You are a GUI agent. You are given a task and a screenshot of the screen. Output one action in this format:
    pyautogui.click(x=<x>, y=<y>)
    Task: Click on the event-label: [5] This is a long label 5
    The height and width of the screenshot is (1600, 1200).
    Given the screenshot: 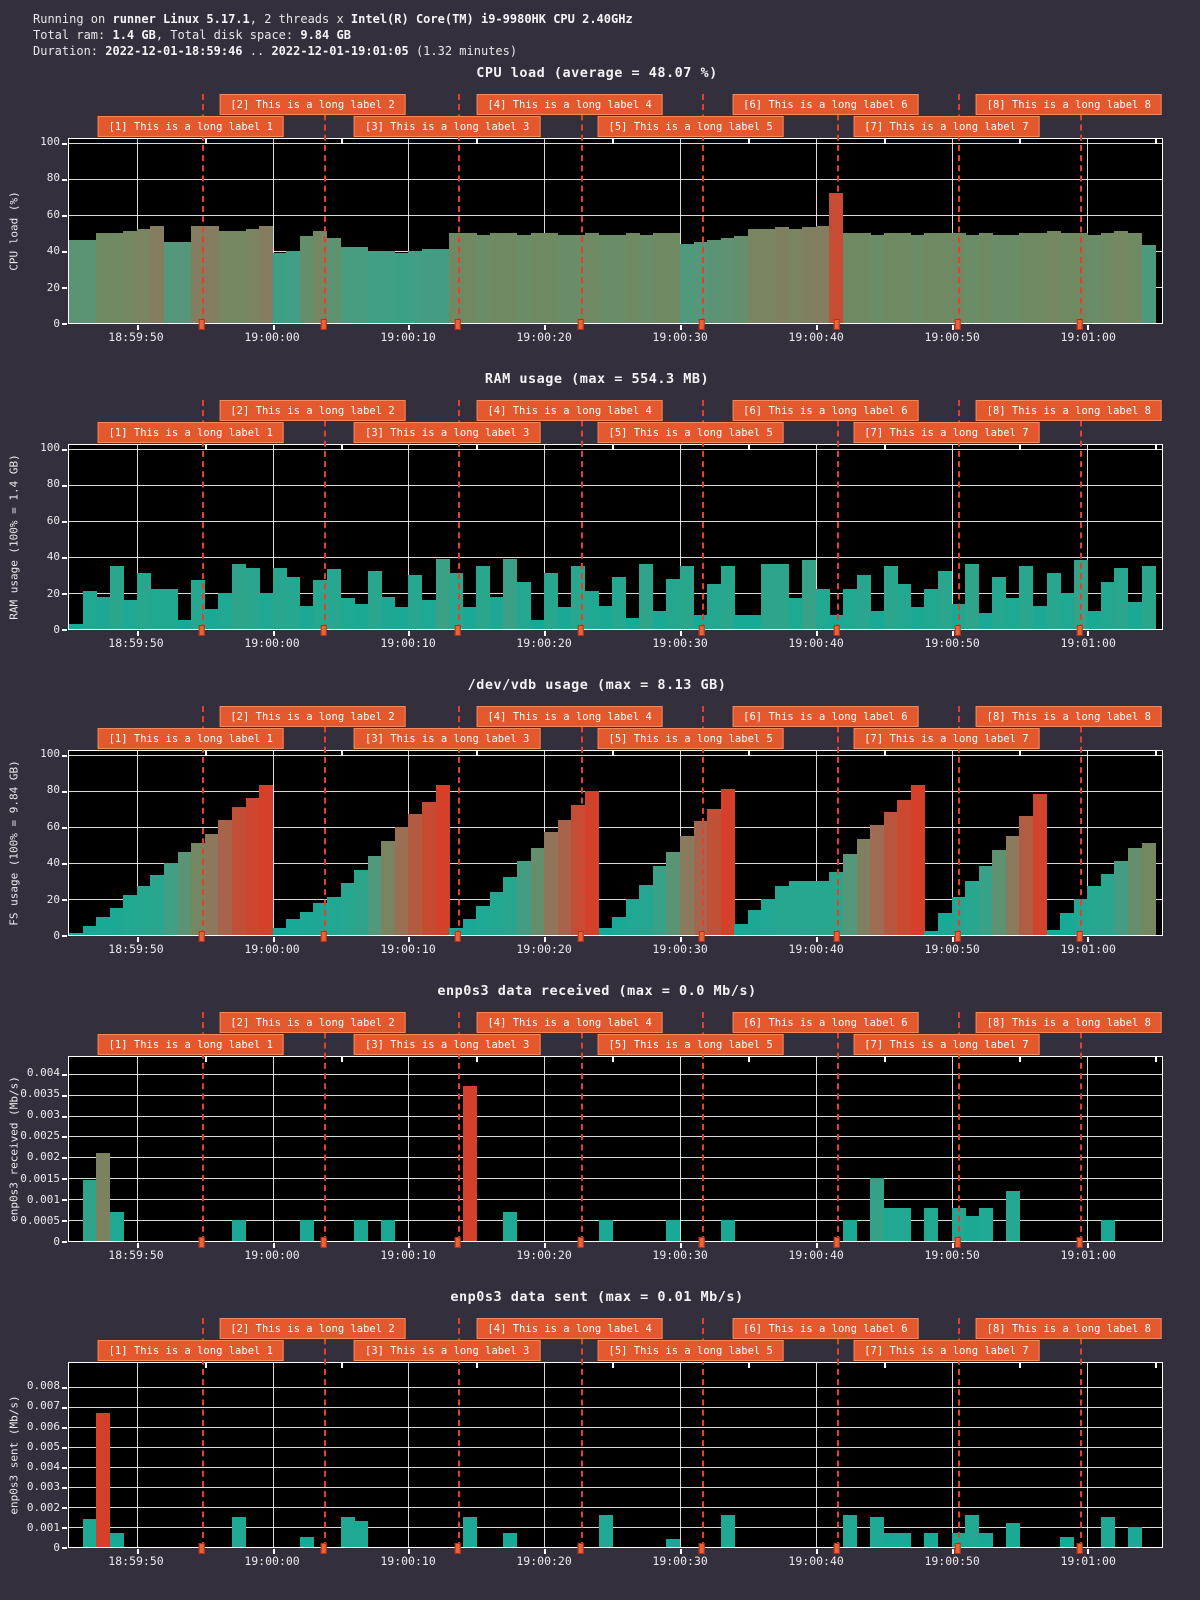 What is the action you would take?
    pyautogui.click(x=690, y=738)
    